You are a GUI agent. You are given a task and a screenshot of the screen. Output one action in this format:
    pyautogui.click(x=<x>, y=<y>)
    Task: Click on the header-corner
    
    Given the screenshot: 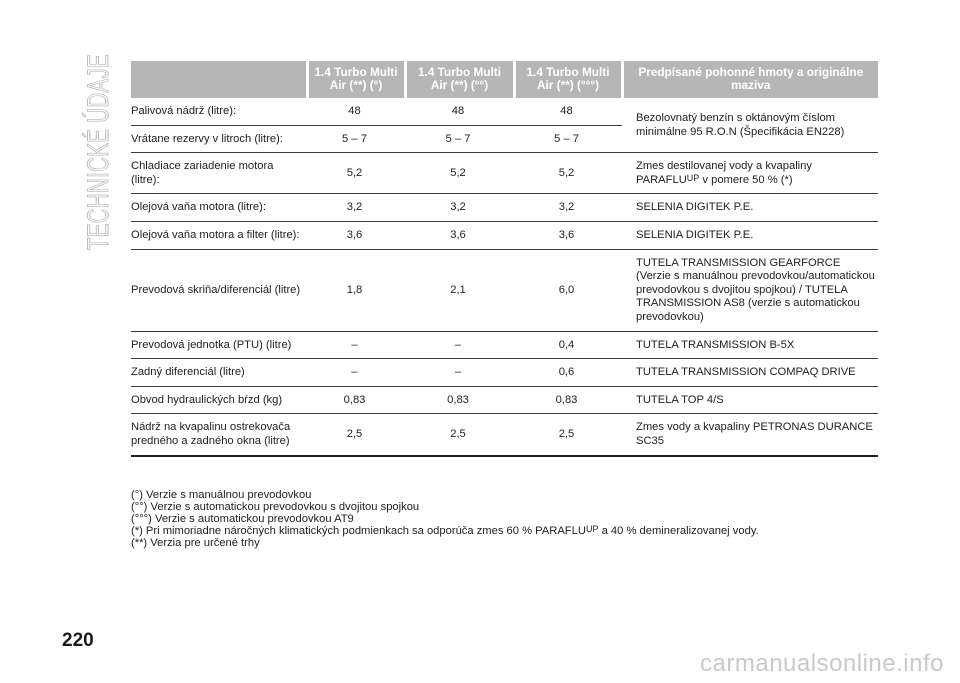 What is the action you would take?
    pyautogui.click(x=219, y=79)
    